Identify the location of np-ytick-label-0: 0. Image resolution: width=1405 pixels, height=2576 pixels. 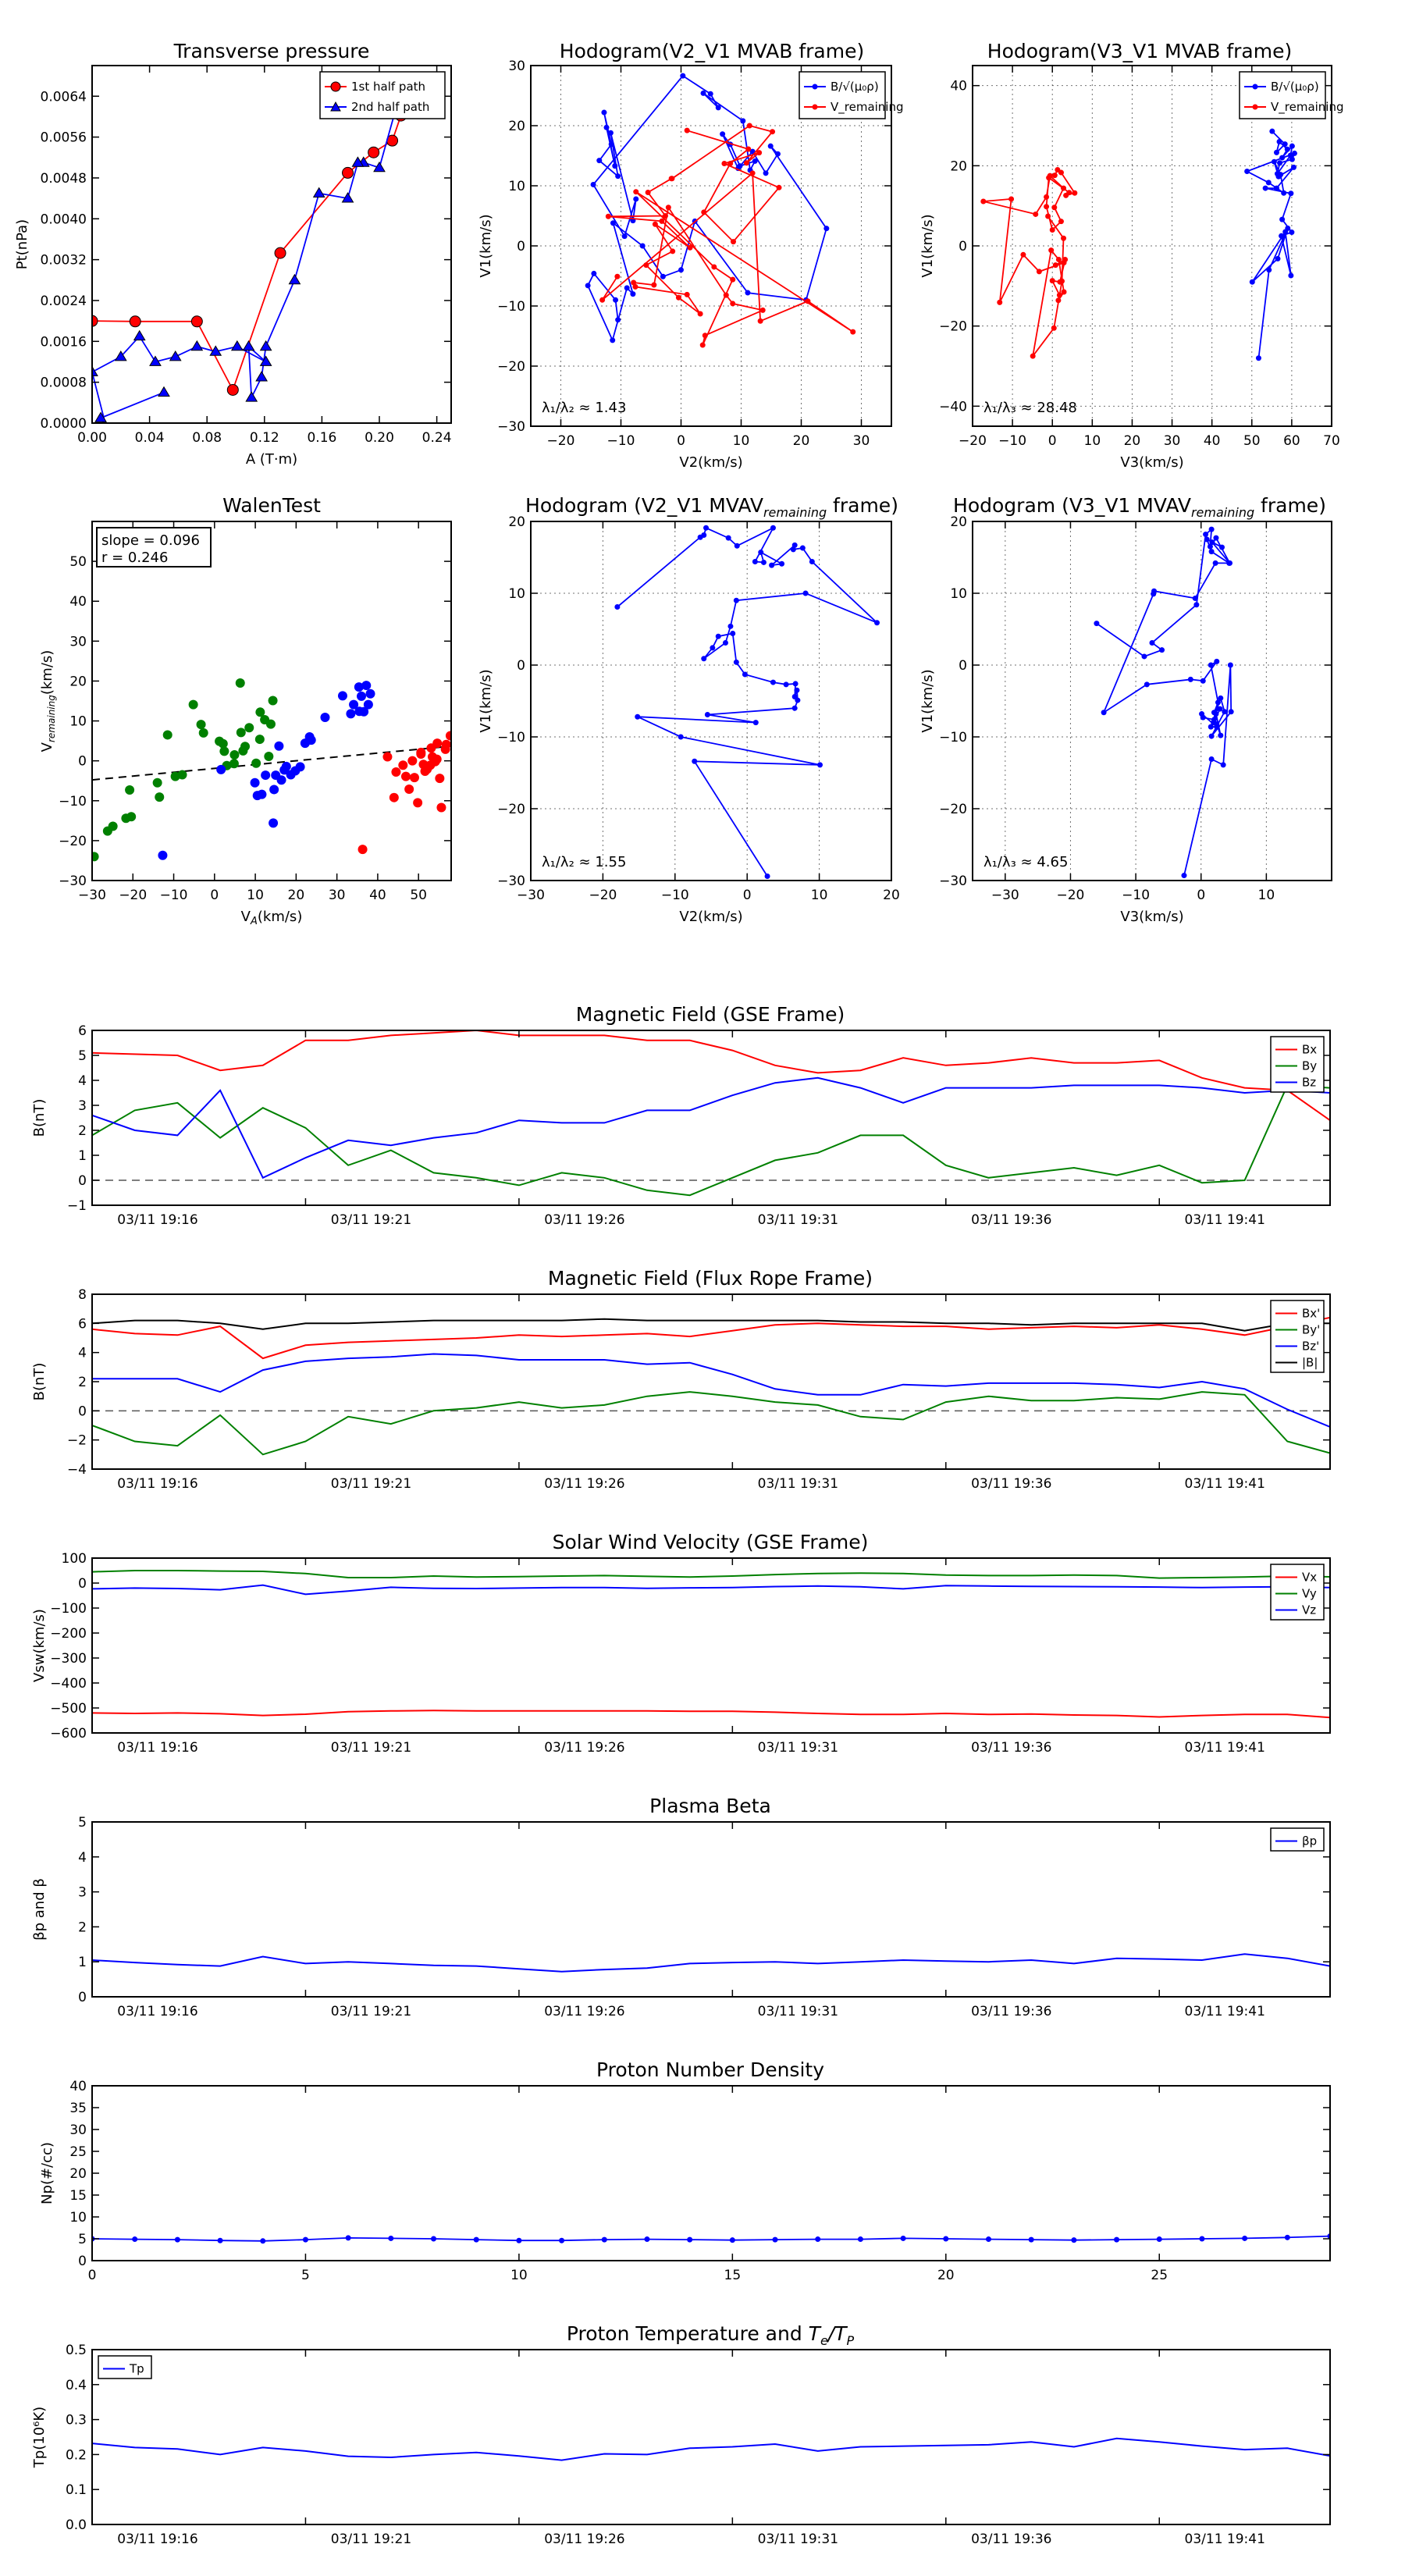
(82, 2261).